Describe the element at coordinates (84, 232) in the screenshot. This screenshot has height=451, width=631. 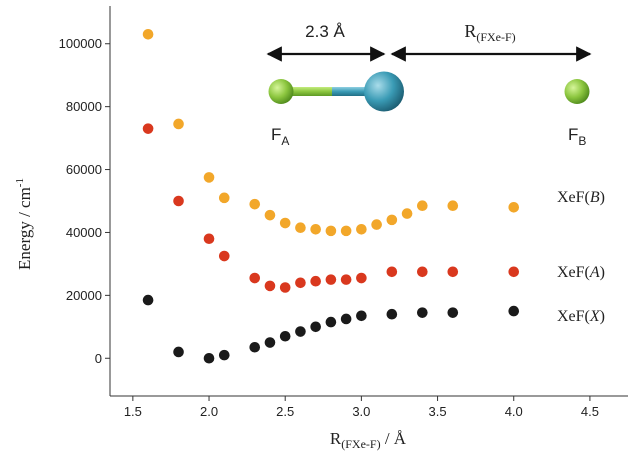
I see `y-tick-label: 40000` at that location.